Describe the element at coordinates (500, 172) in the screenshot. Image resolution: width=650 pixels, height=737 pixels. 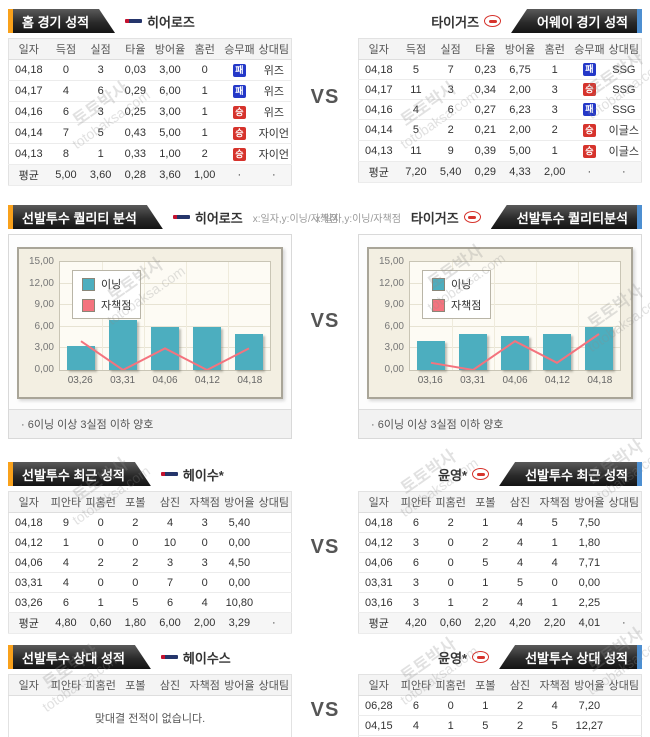
I see `table-avg-row: 평균 7,20 5,40 0,29 4,33 2,00 · ·` at that location.